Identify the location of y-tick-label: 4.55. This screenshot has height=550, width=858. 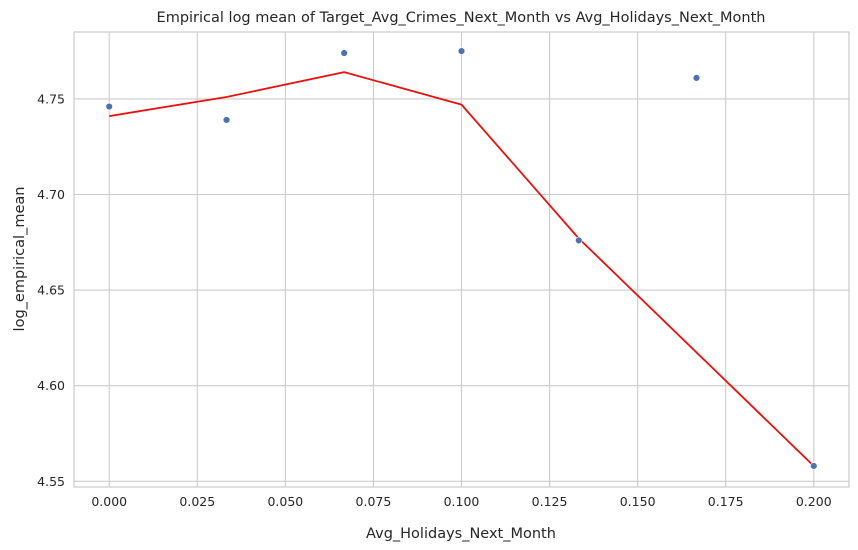
(51, 481).